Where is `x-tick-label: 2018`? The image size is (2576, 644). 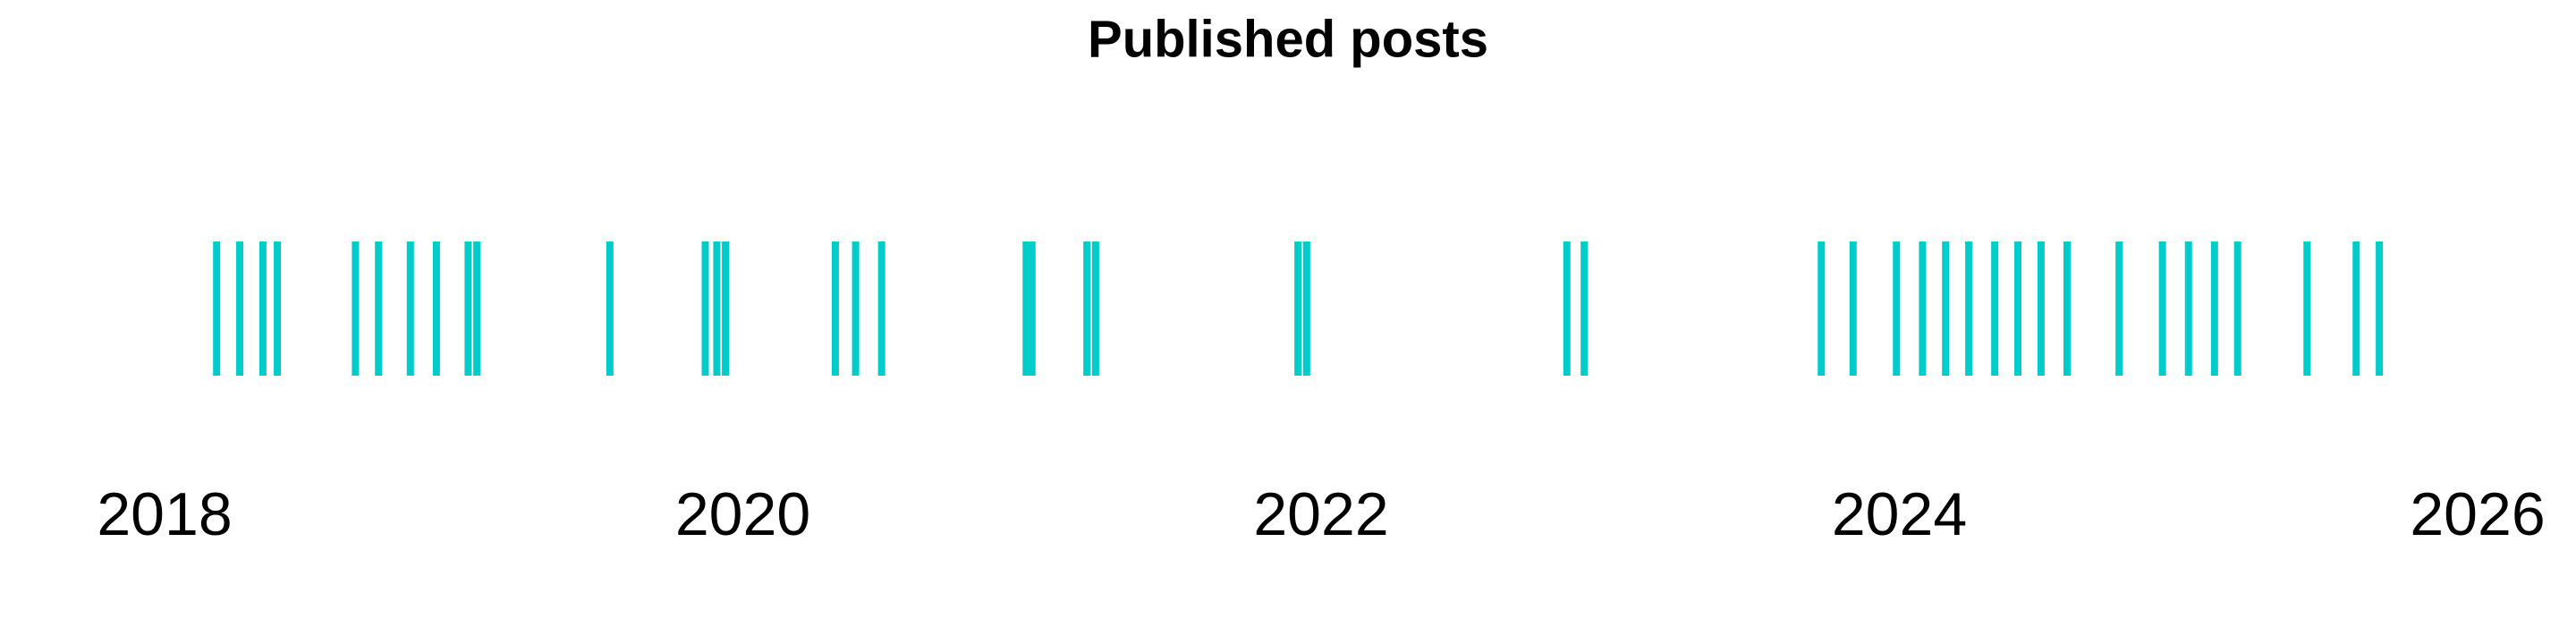
x-tick-label: 2018 is located at coordinates (164, 514).